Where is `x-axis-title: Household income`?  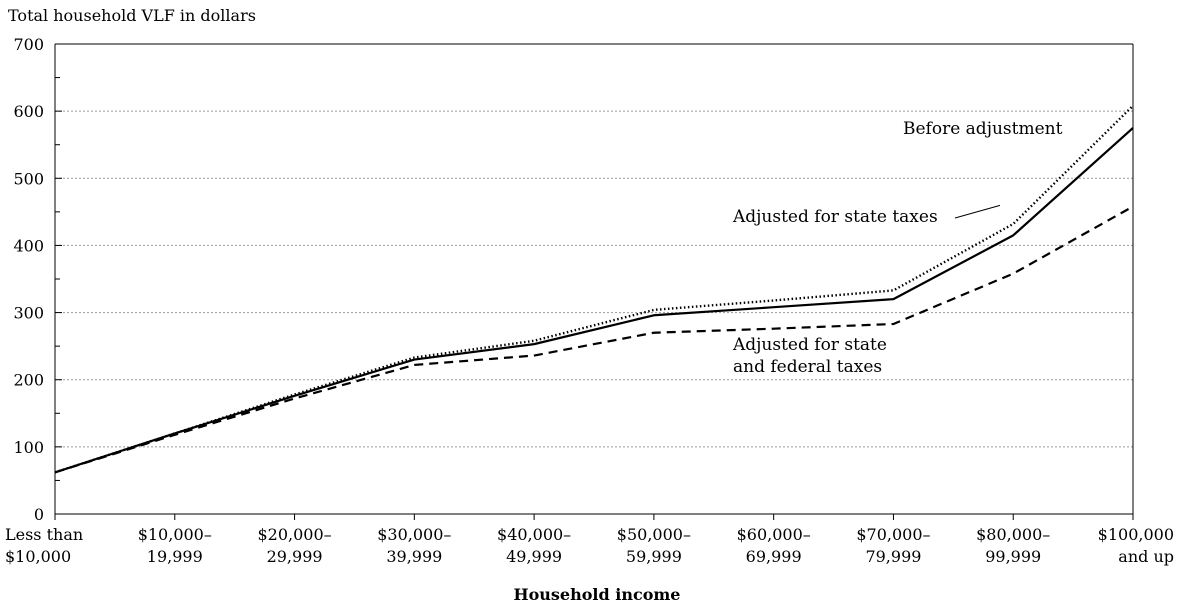
x-axis-title: Household income is located at coordinates (597, 594).